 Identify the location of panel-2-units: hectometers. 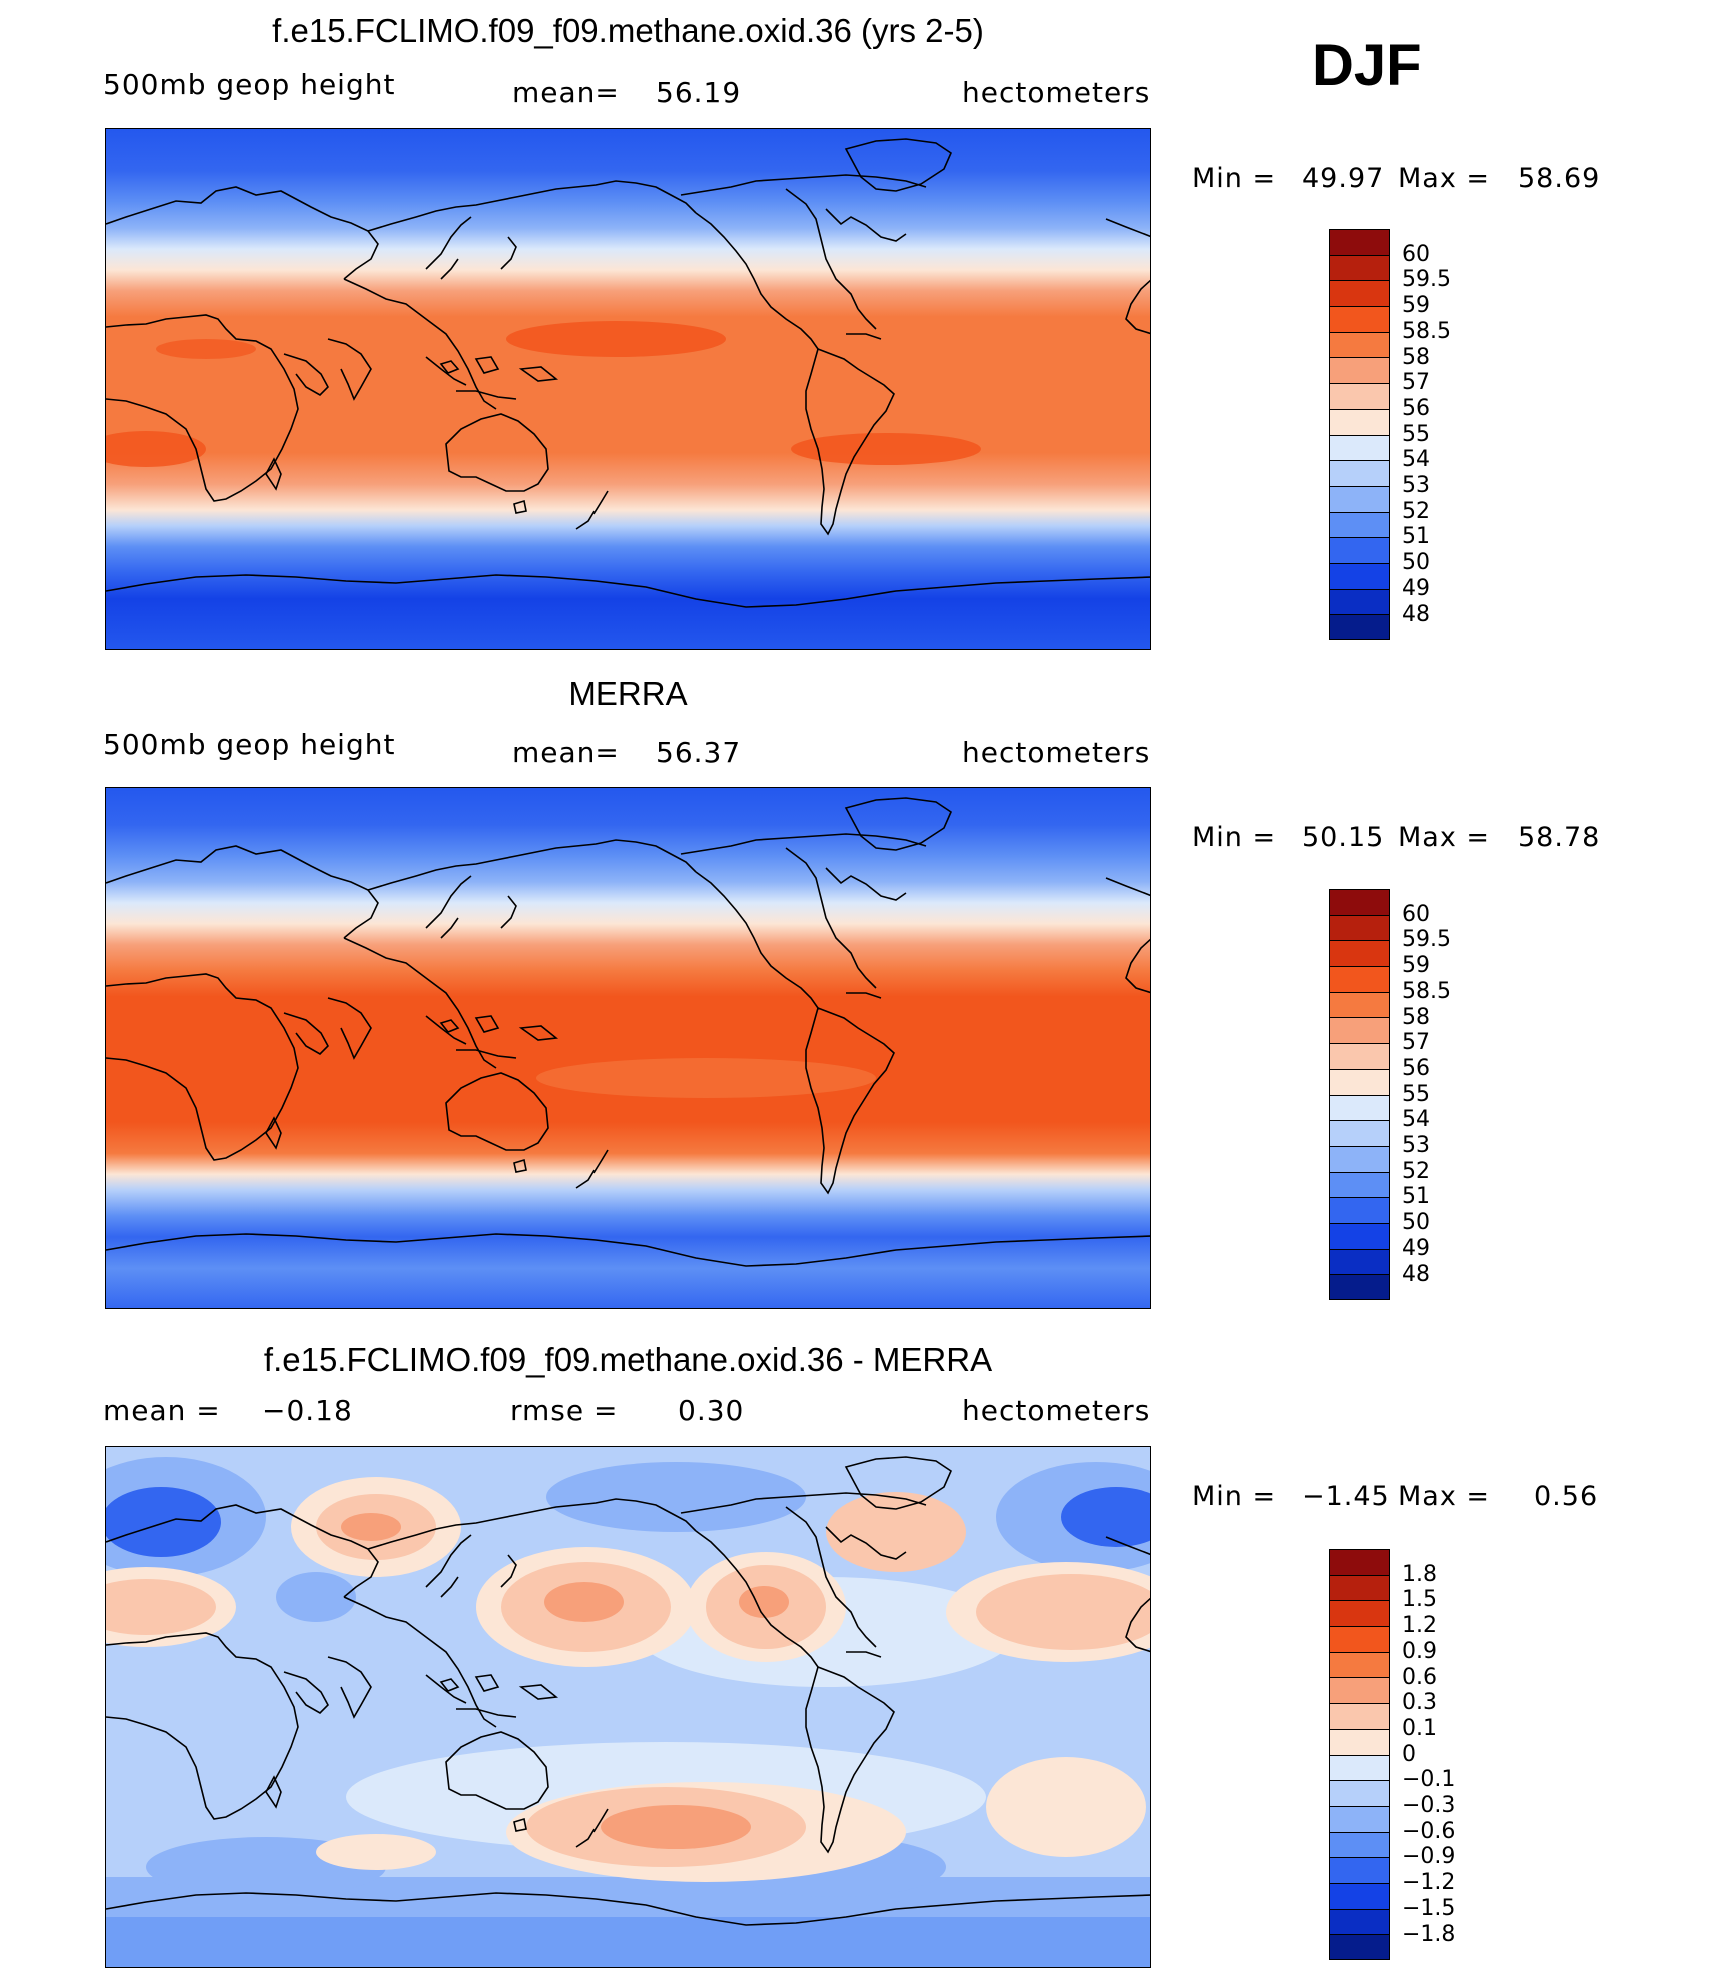
(1056, 752).